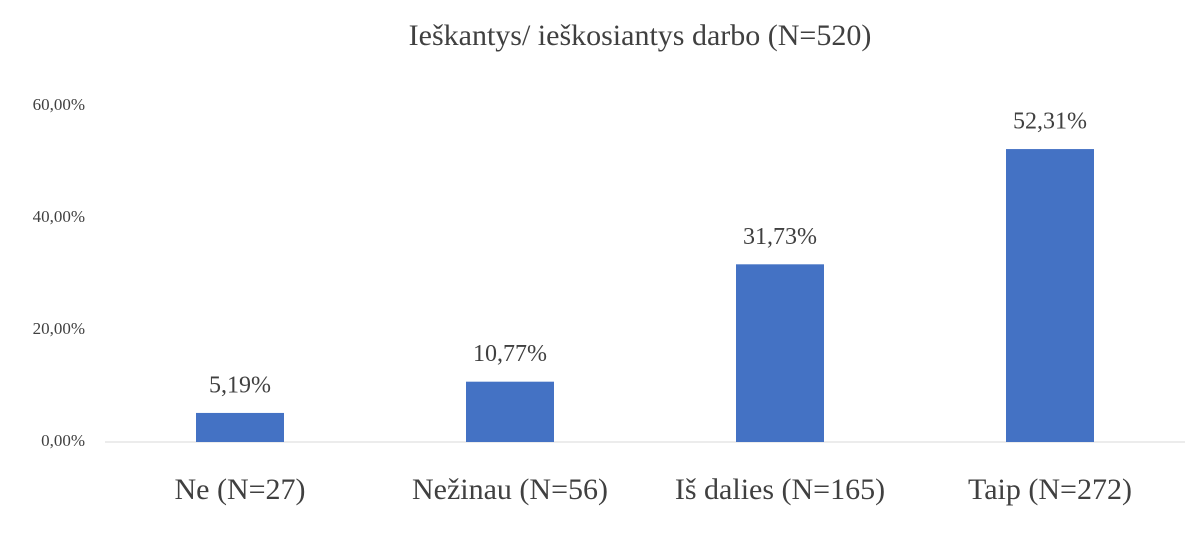 The height and width of the screenshot is (549, 1201). Describe the element at coordinates (63, 440) in the screenshot. I see `y-tick-label: 0,00%` at that location.